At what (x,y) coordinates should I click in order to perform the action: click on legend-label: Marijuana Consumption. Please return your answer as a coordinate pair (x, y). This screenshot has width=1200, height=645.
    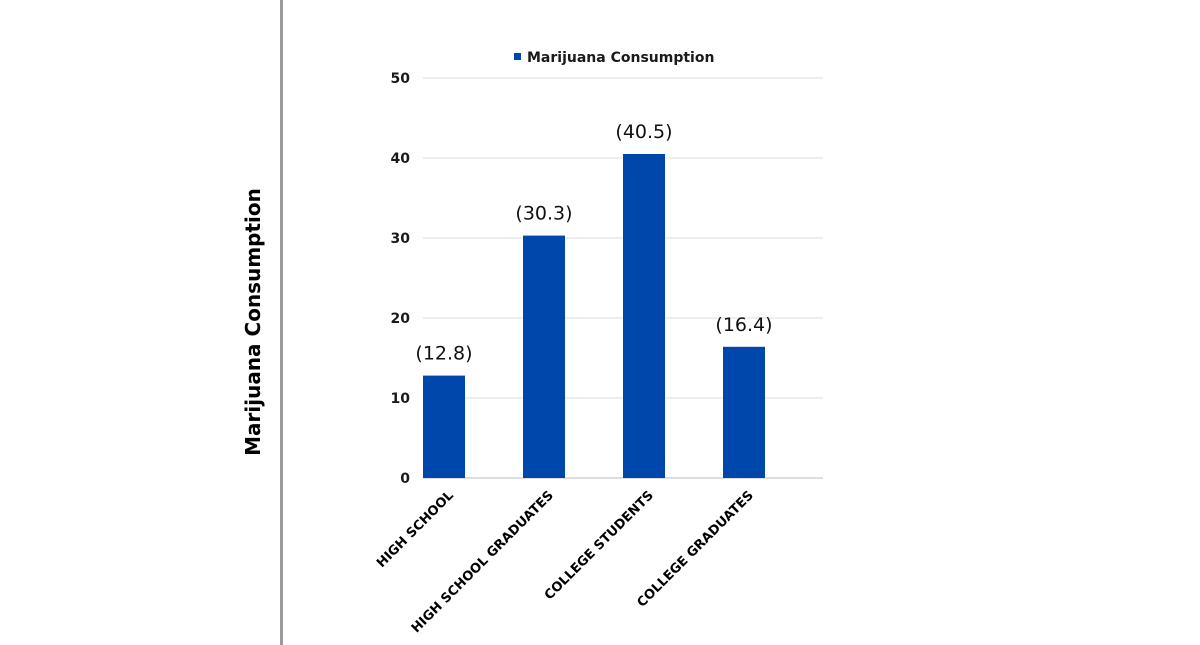
    Looking at the image, I should click on (620, 58).